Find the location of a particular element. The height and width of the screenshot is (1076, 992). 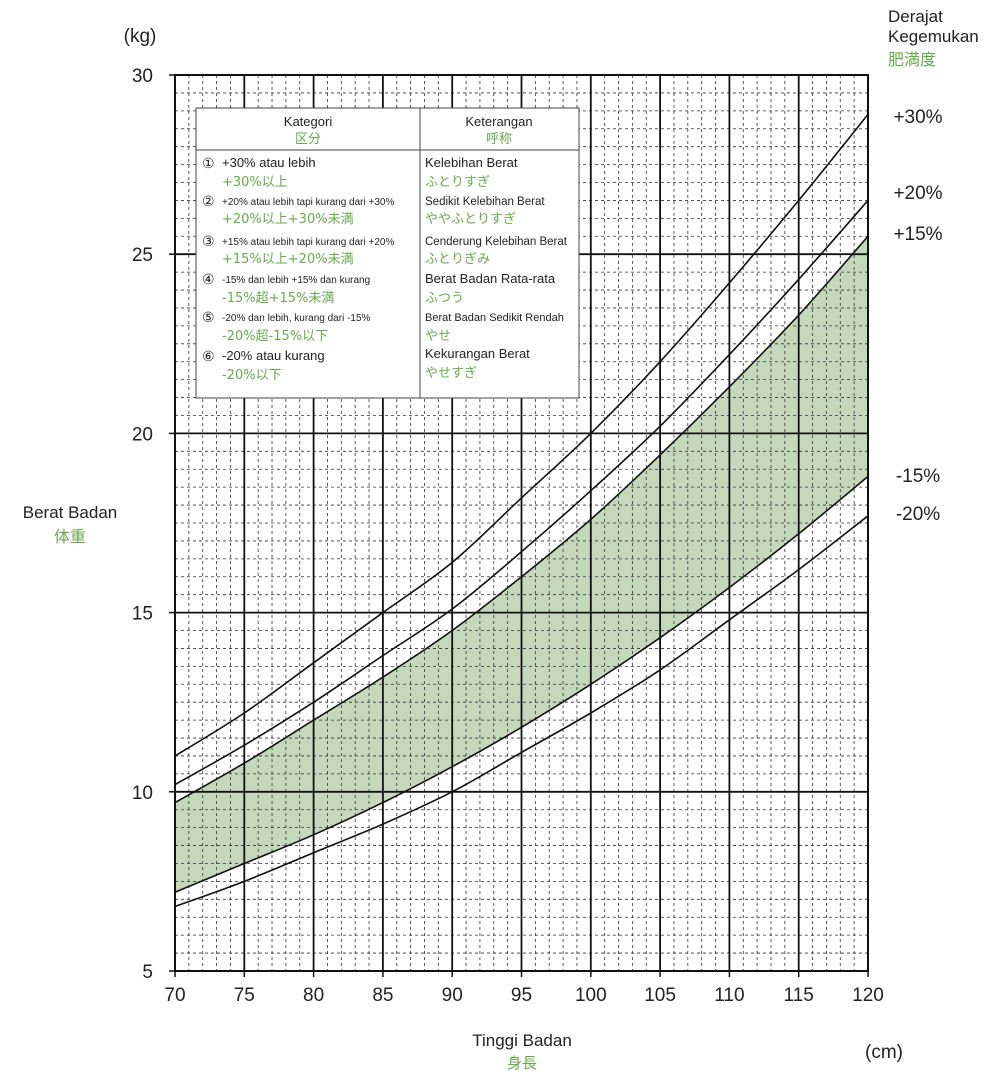

y-tick-label: 20 is located at coordinates (142, 434).